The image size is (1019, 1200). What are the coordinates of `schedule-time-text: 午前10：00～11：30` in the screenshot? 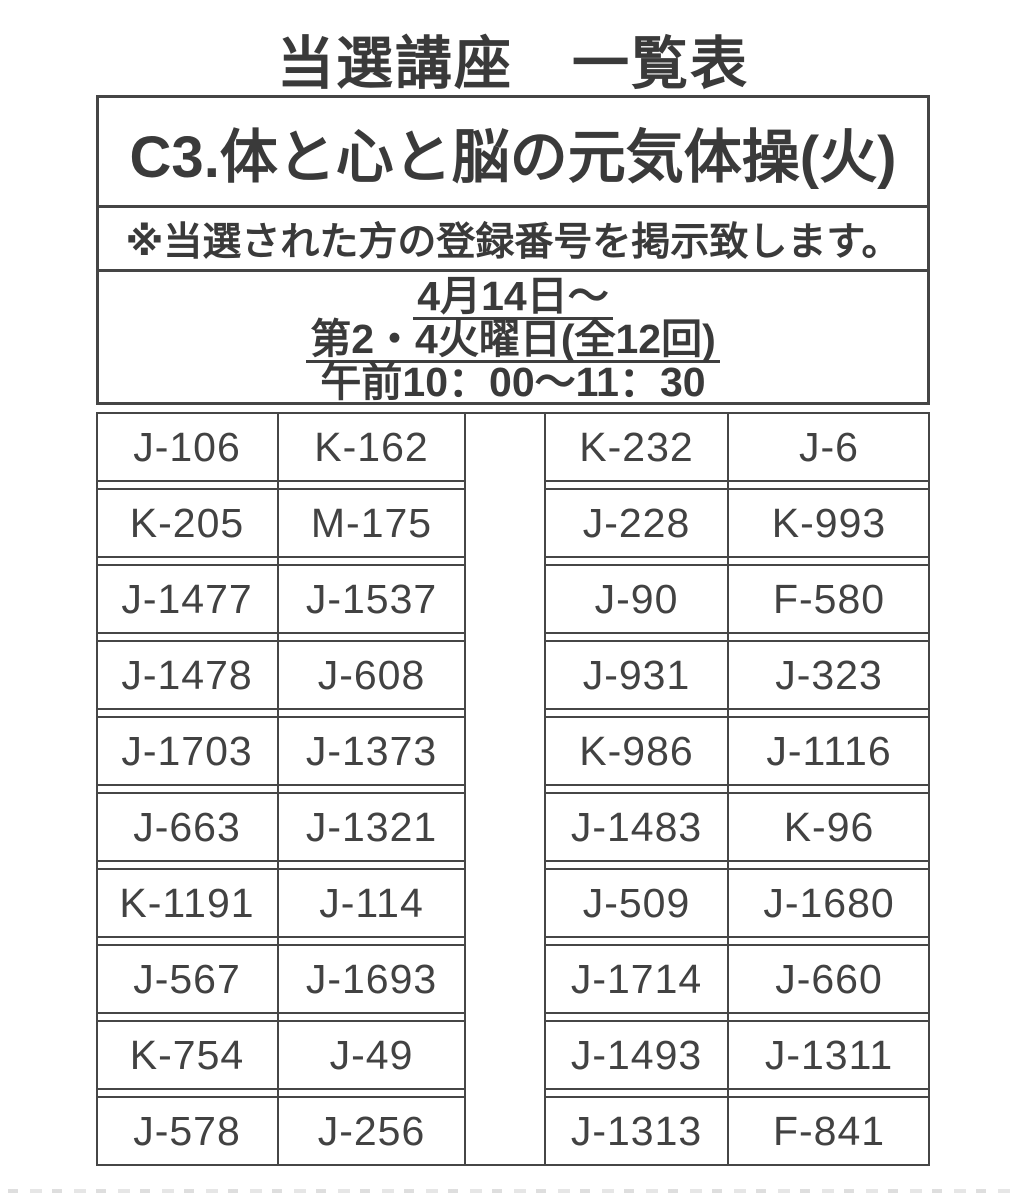 It's located at (512, 382).